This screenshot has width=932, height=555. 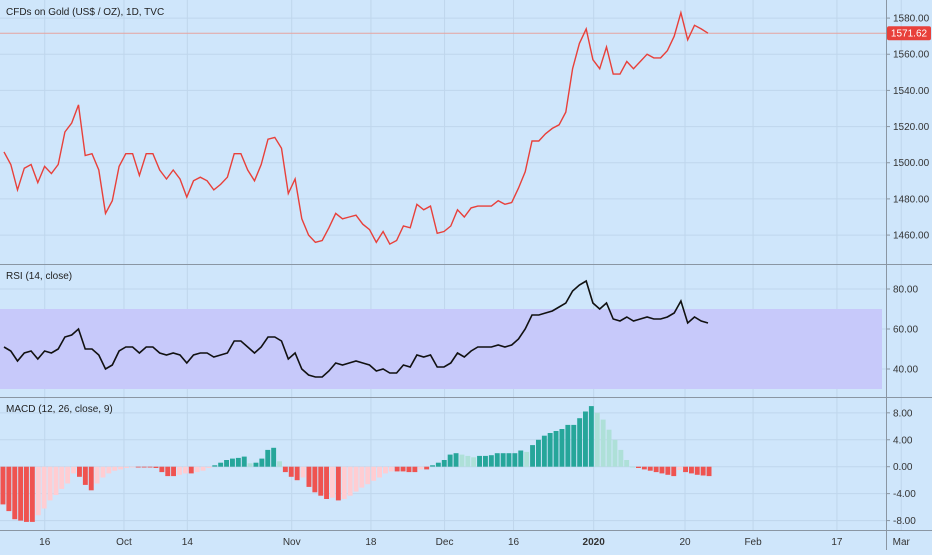 I want to click on x-tick-label: 2020, so click(x=594, y=542).